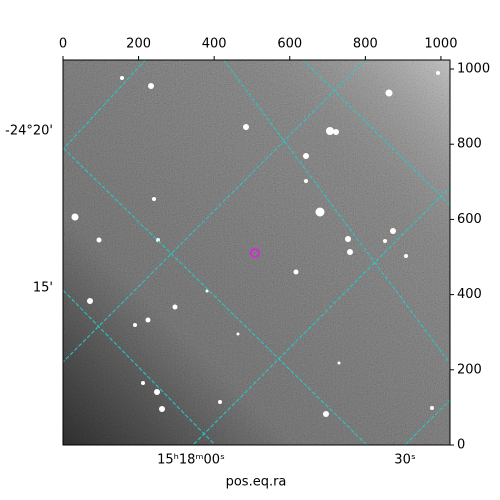 The image size is (500, 500). I want to click on y-tick-label: 0, so click(461, 445).